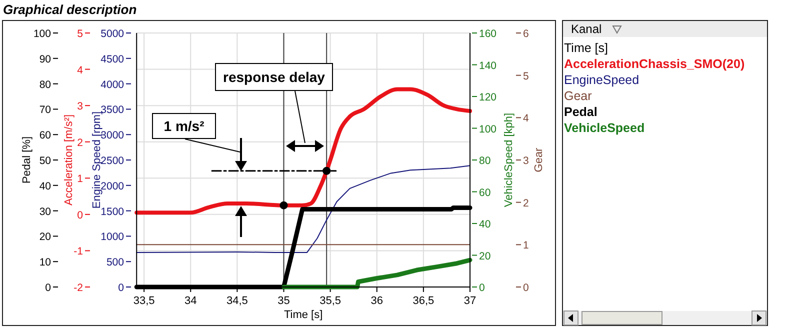 The width and height of the screenshot is (793, 336). What do you see at coordinates (45, 110) in the screenshot?
I see `y-tick-label: 70` at bounding box center [45, 110].